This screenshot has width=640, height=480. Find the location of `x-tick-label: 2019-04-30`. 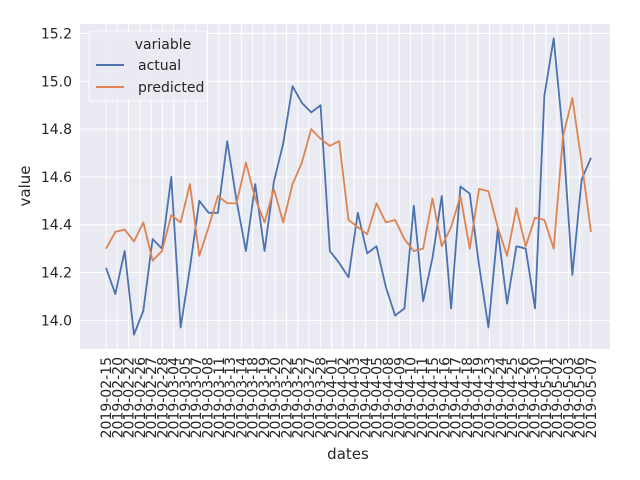

x-tick-label: 2019-04-30 is located at coordinates (536, 397).